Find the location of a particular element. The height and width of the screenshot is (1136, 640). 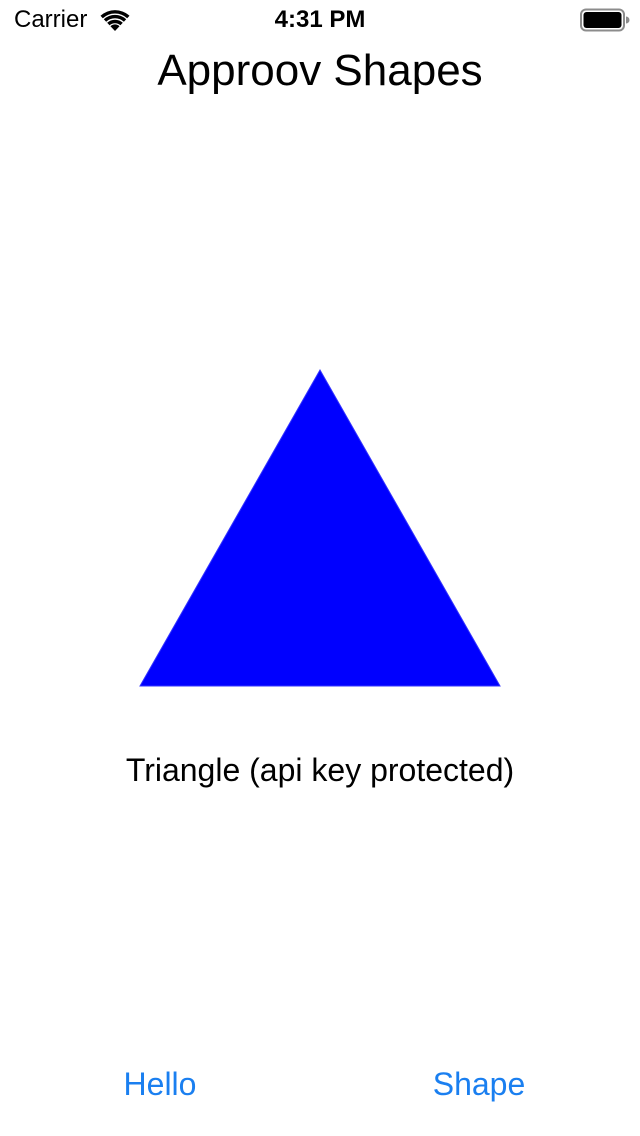

status-time: 4:31 PM is located at coordinates (320, 19).